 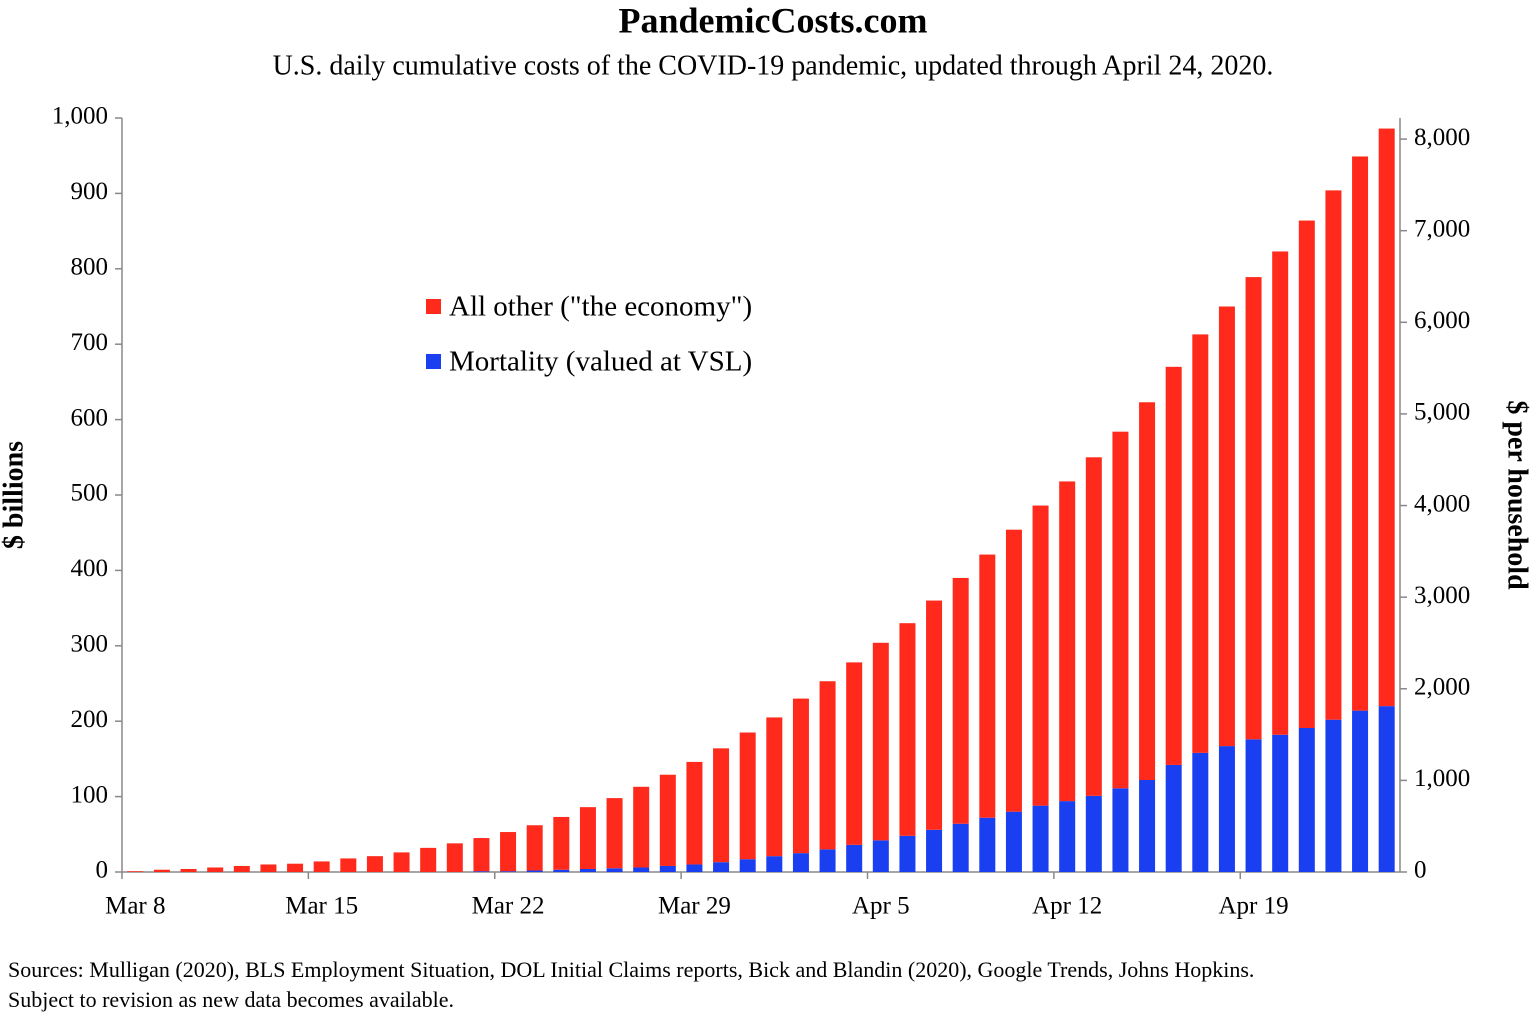 I want to click on y2-tick-label: 4,000, so click(x=1442, y=503).